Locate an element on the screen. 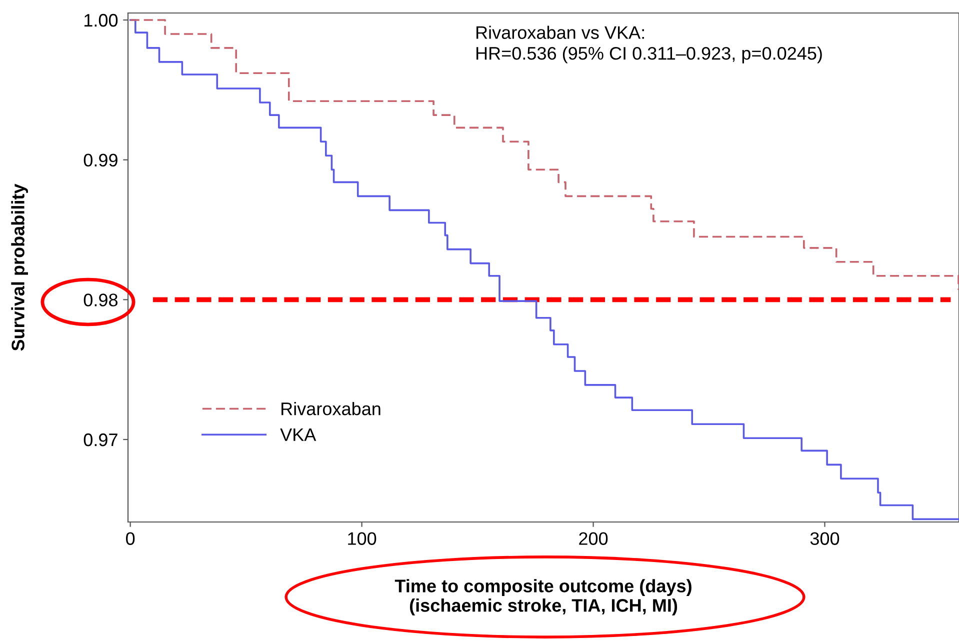  annotation: Rivaroxaban vs VKA: HR=0.536 (95% CI 0.311–0.923, p=0.0245) is located at coordinates (649, 45).